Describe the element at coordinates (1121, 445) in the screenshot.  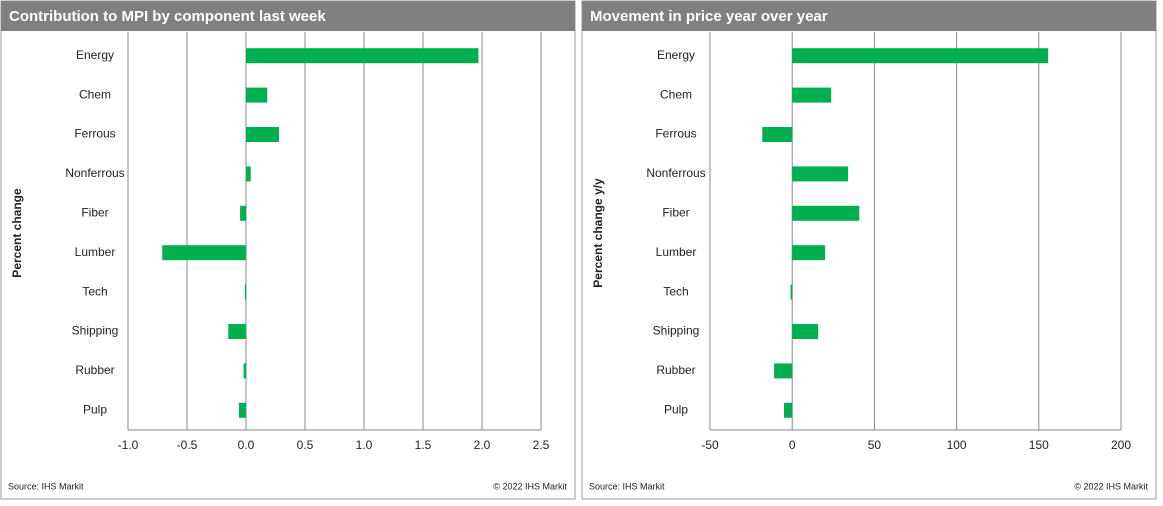
I see `x-tick-label: 200` at that location.